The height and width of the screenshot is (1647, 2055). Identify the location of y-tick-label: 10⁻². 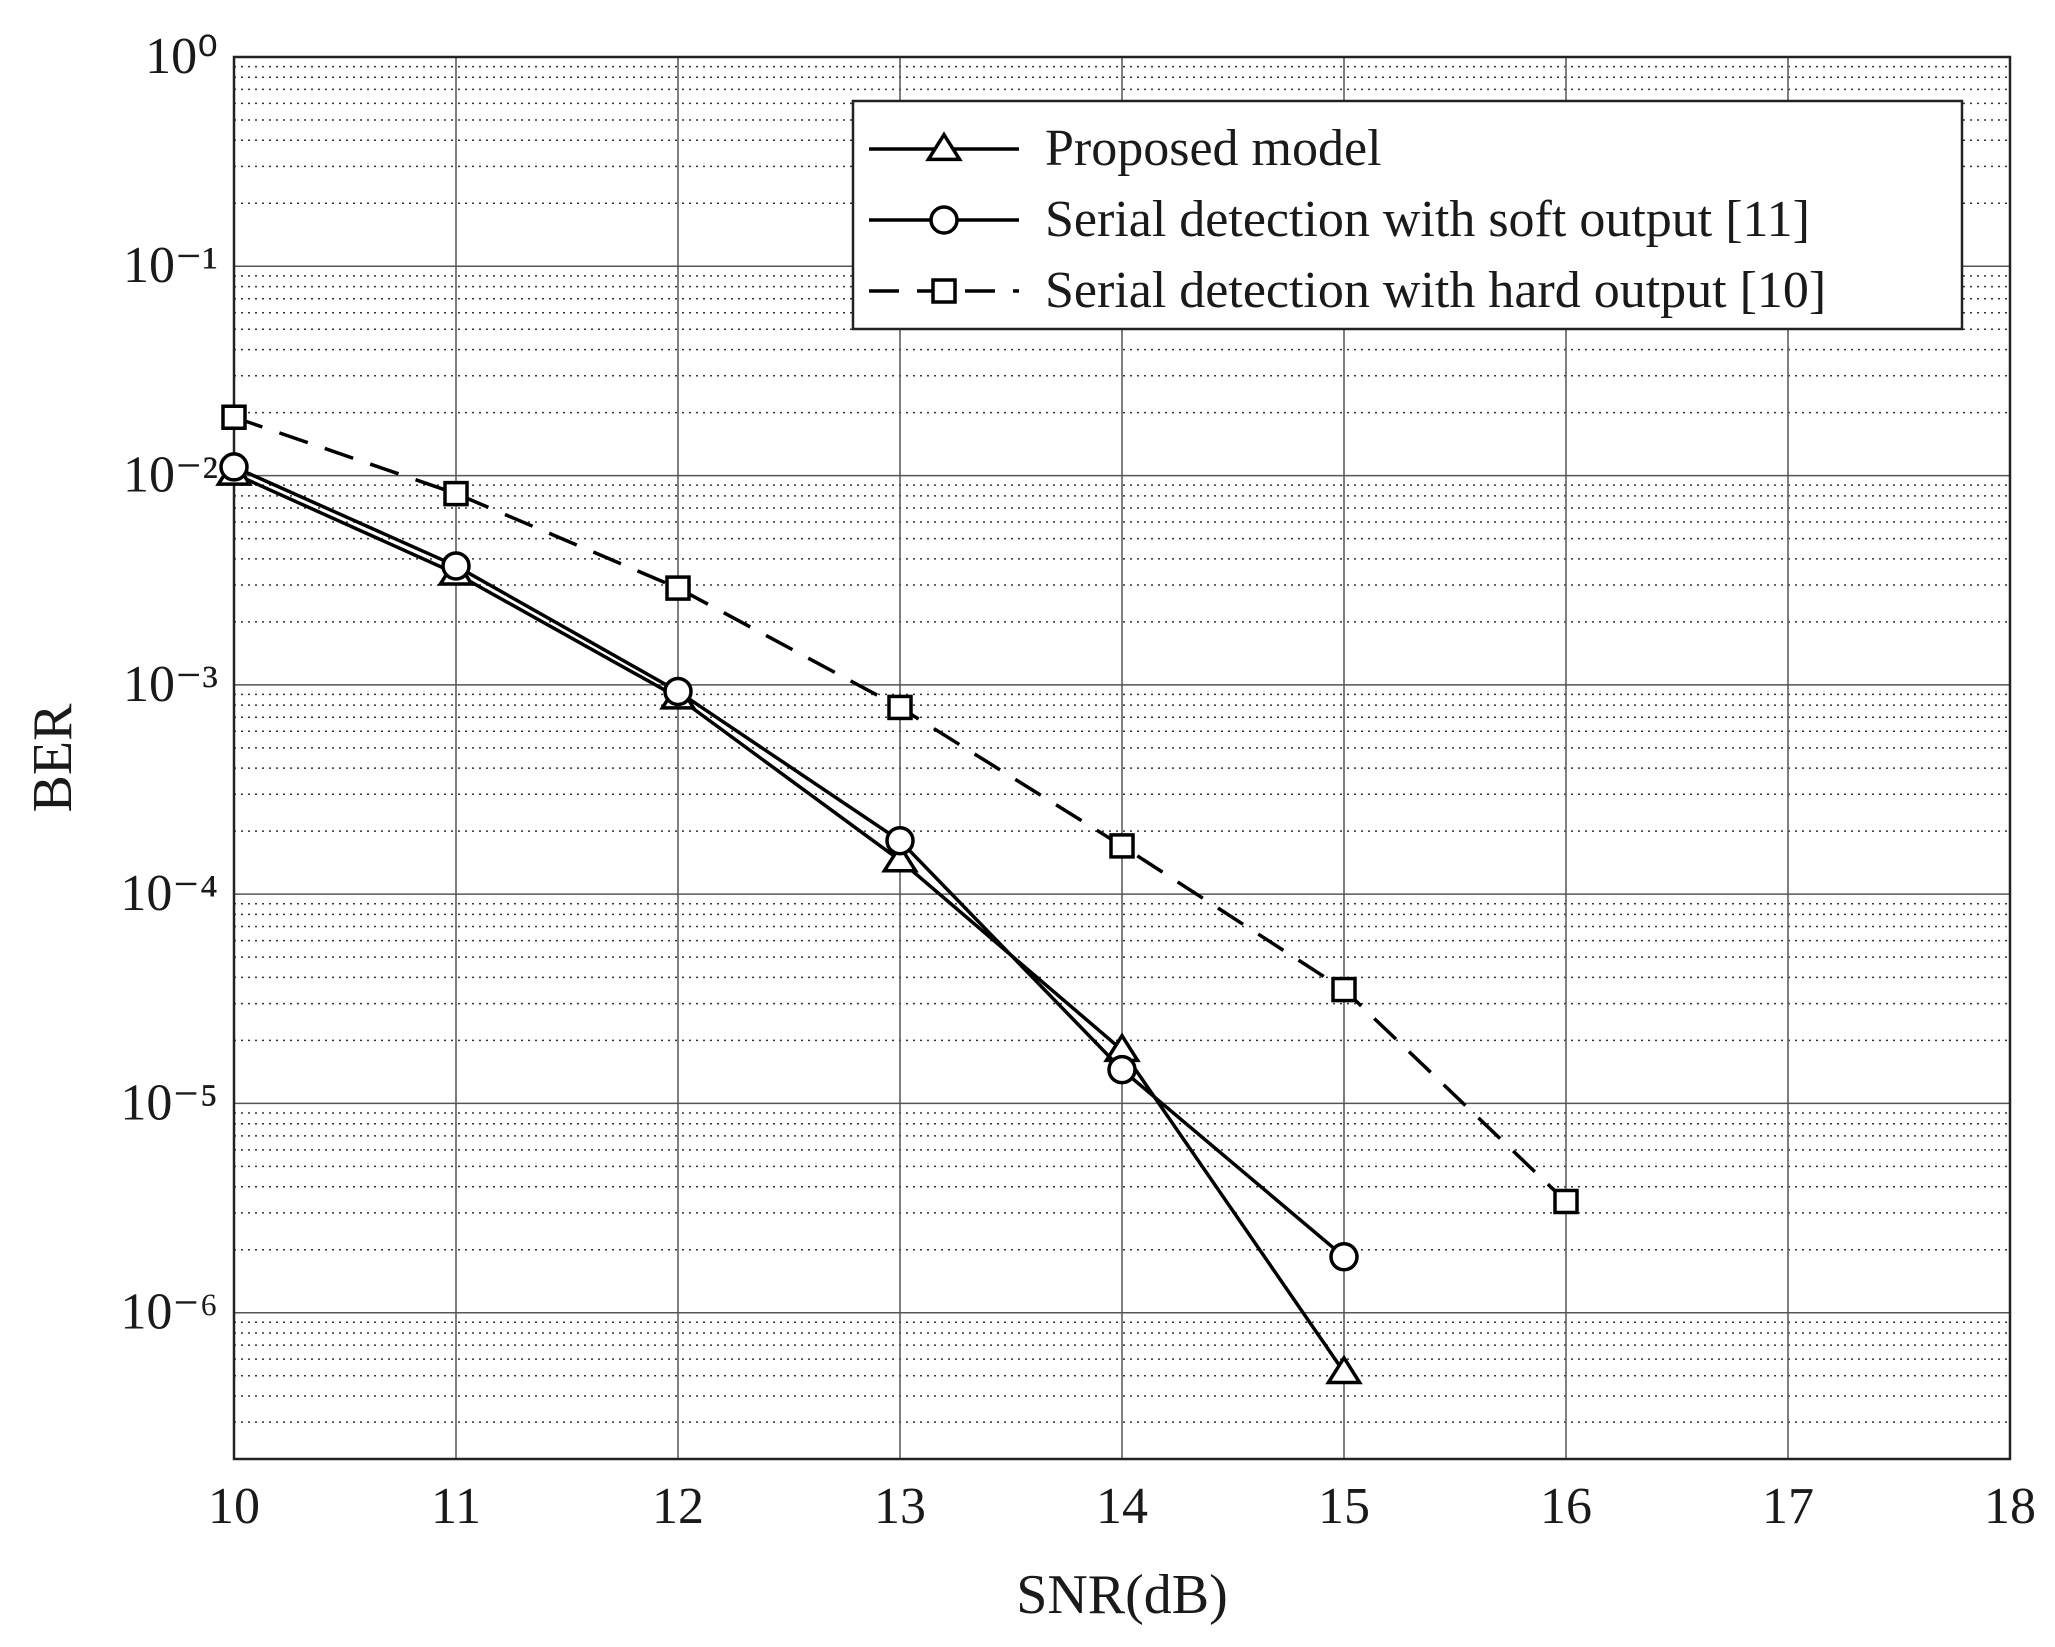
(170, 475).